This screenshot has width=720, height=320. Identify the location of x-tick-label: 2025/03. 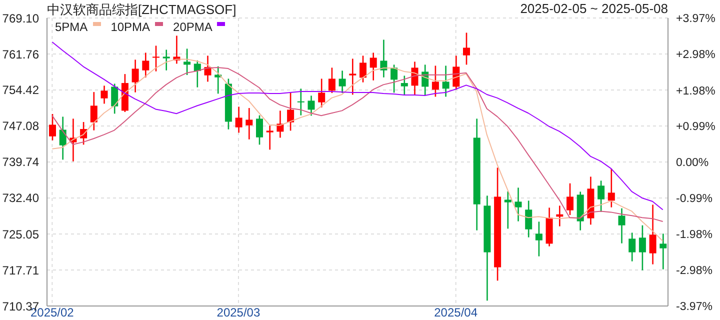
(238, 313).